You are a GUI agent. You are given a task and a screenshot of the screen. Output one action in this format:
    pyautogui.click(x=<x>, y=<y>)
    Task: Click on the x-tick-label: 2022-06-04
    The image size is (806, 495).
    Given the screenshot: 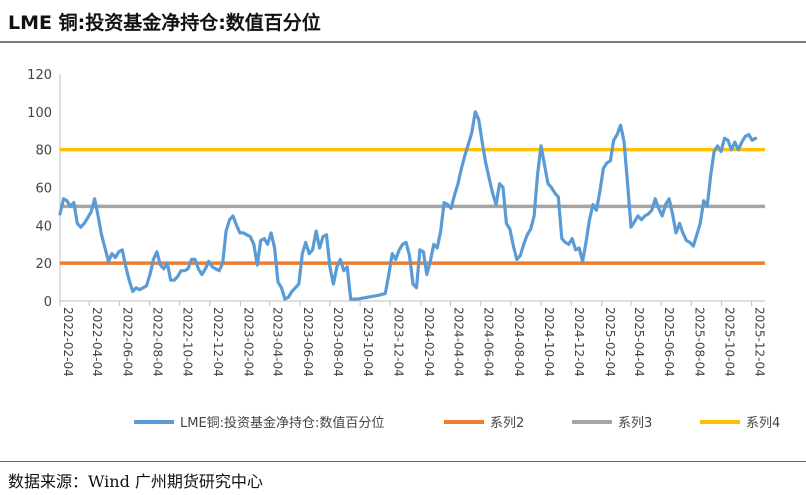 What is the action you would take?
    pyautogui.click(x=127, y=342)
    